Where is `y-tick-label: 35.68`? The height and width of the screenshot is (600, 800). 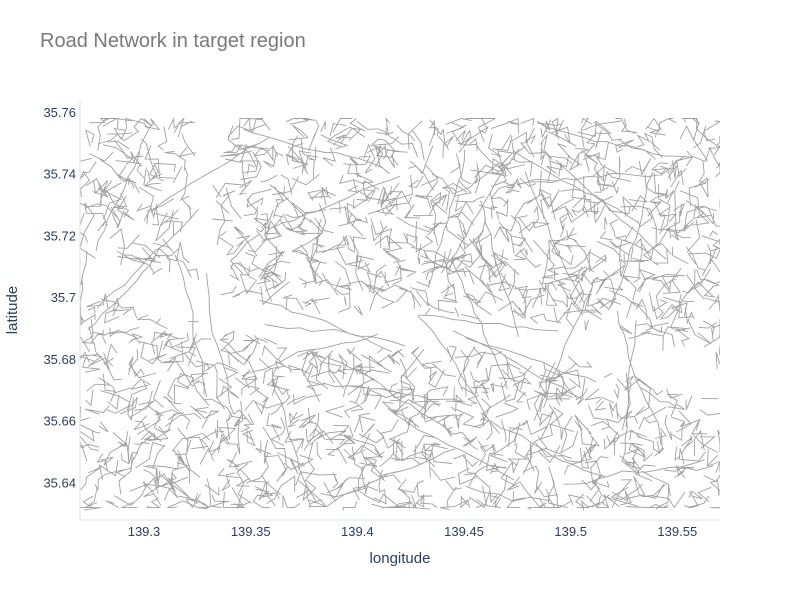
y-tick-label: 35.68 is located at coordinates (59, 359).